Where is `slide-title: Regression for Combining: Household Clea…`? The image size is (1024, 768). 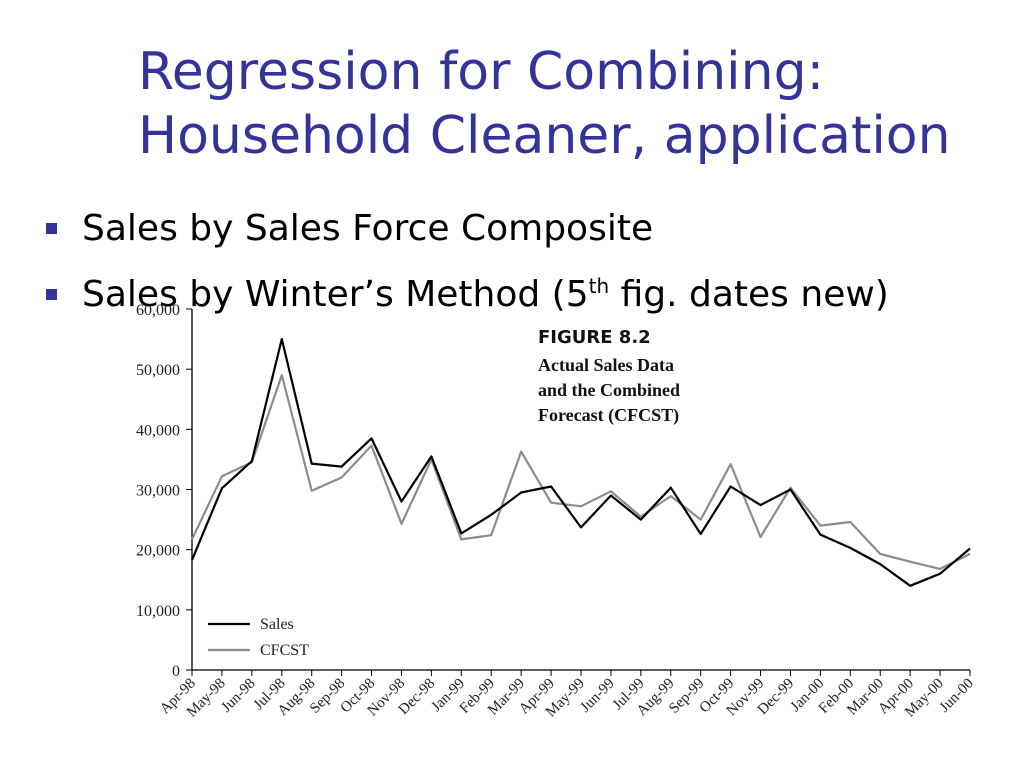 slide-title: Regression for Combining: Household Clea… is located at coordinates (573, 104).